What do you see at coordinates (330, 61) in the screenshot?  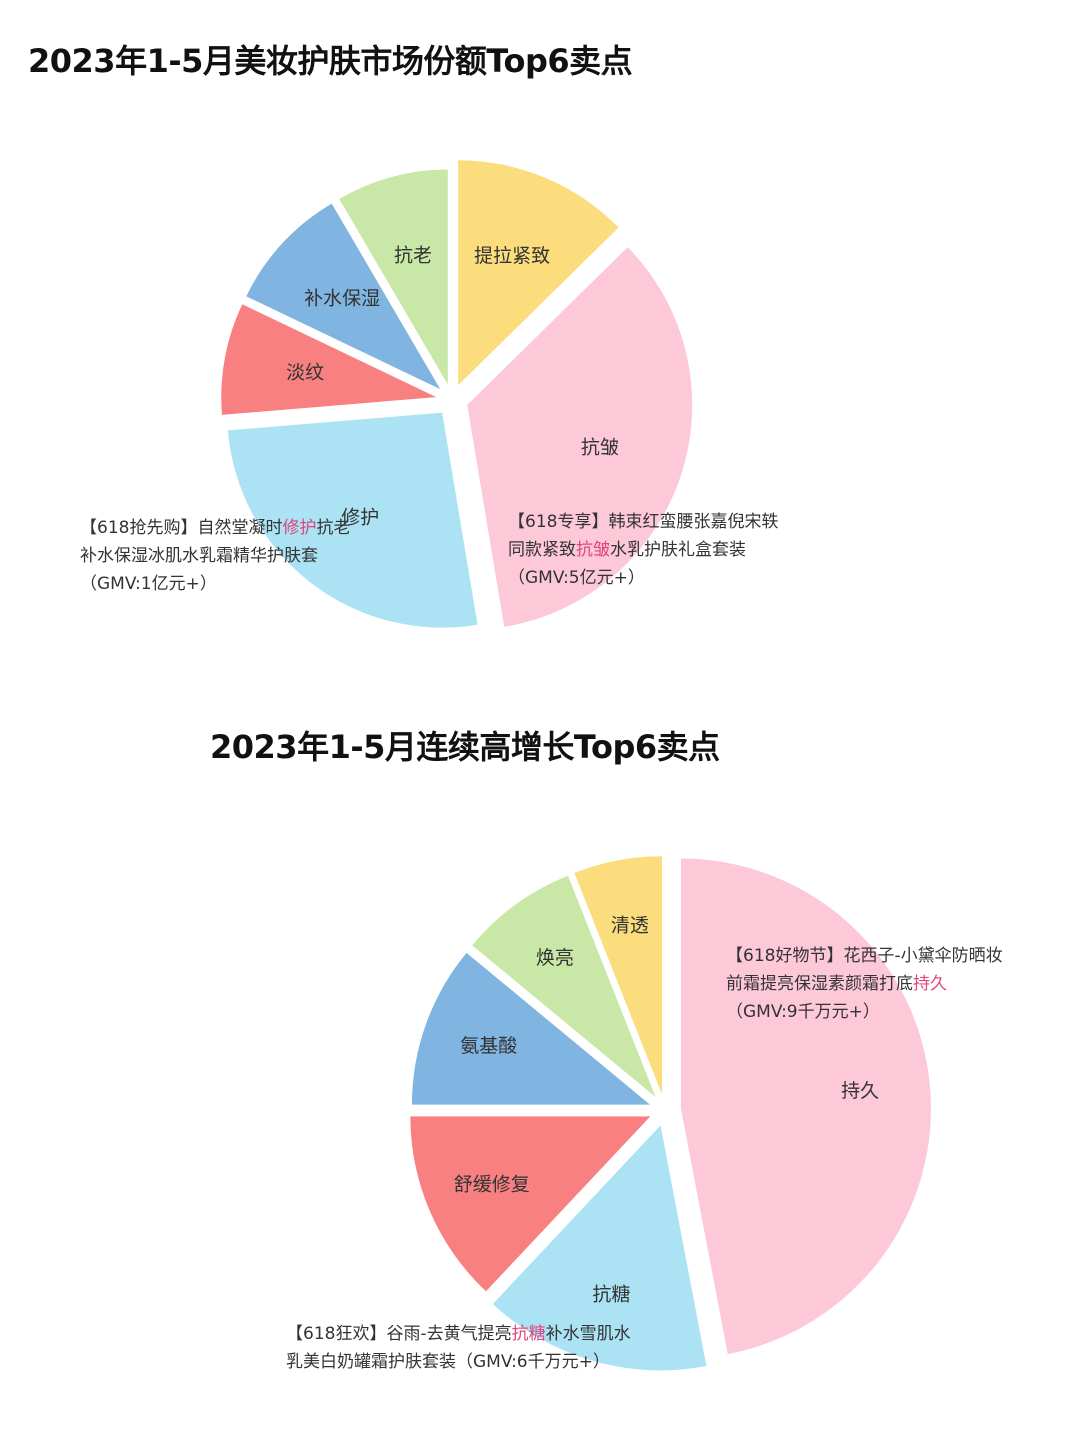 I see `chart-title-market-share: 2023年1-5月美妆护肤市场份额Top6卖点` at bounding box center [330, 61].